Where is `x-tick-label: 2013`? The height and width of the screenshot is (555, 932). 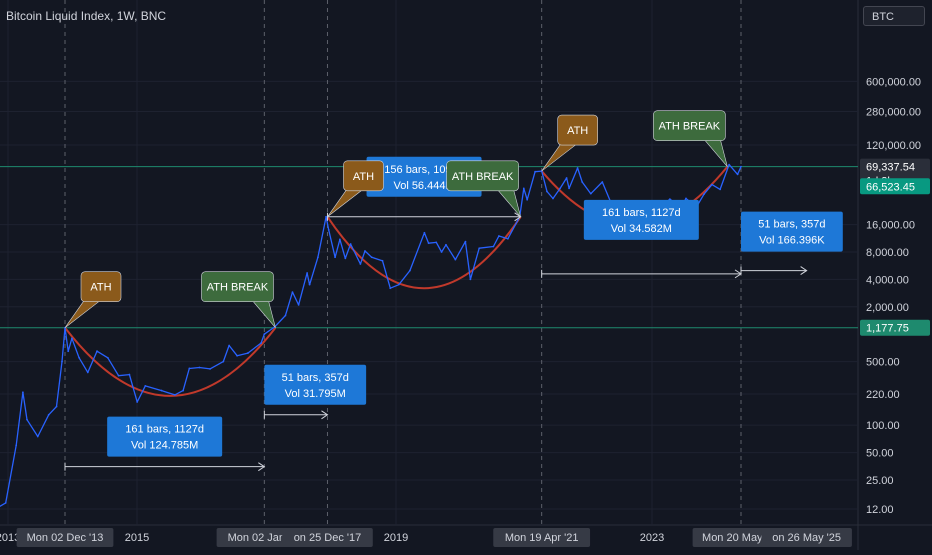
x-tick-label: 2013 is located at coordinates (10, 538).